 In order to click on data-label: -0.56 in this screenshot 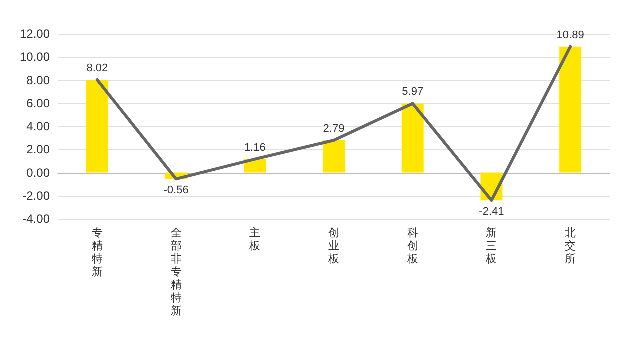, I will do `click(176, 190)`.